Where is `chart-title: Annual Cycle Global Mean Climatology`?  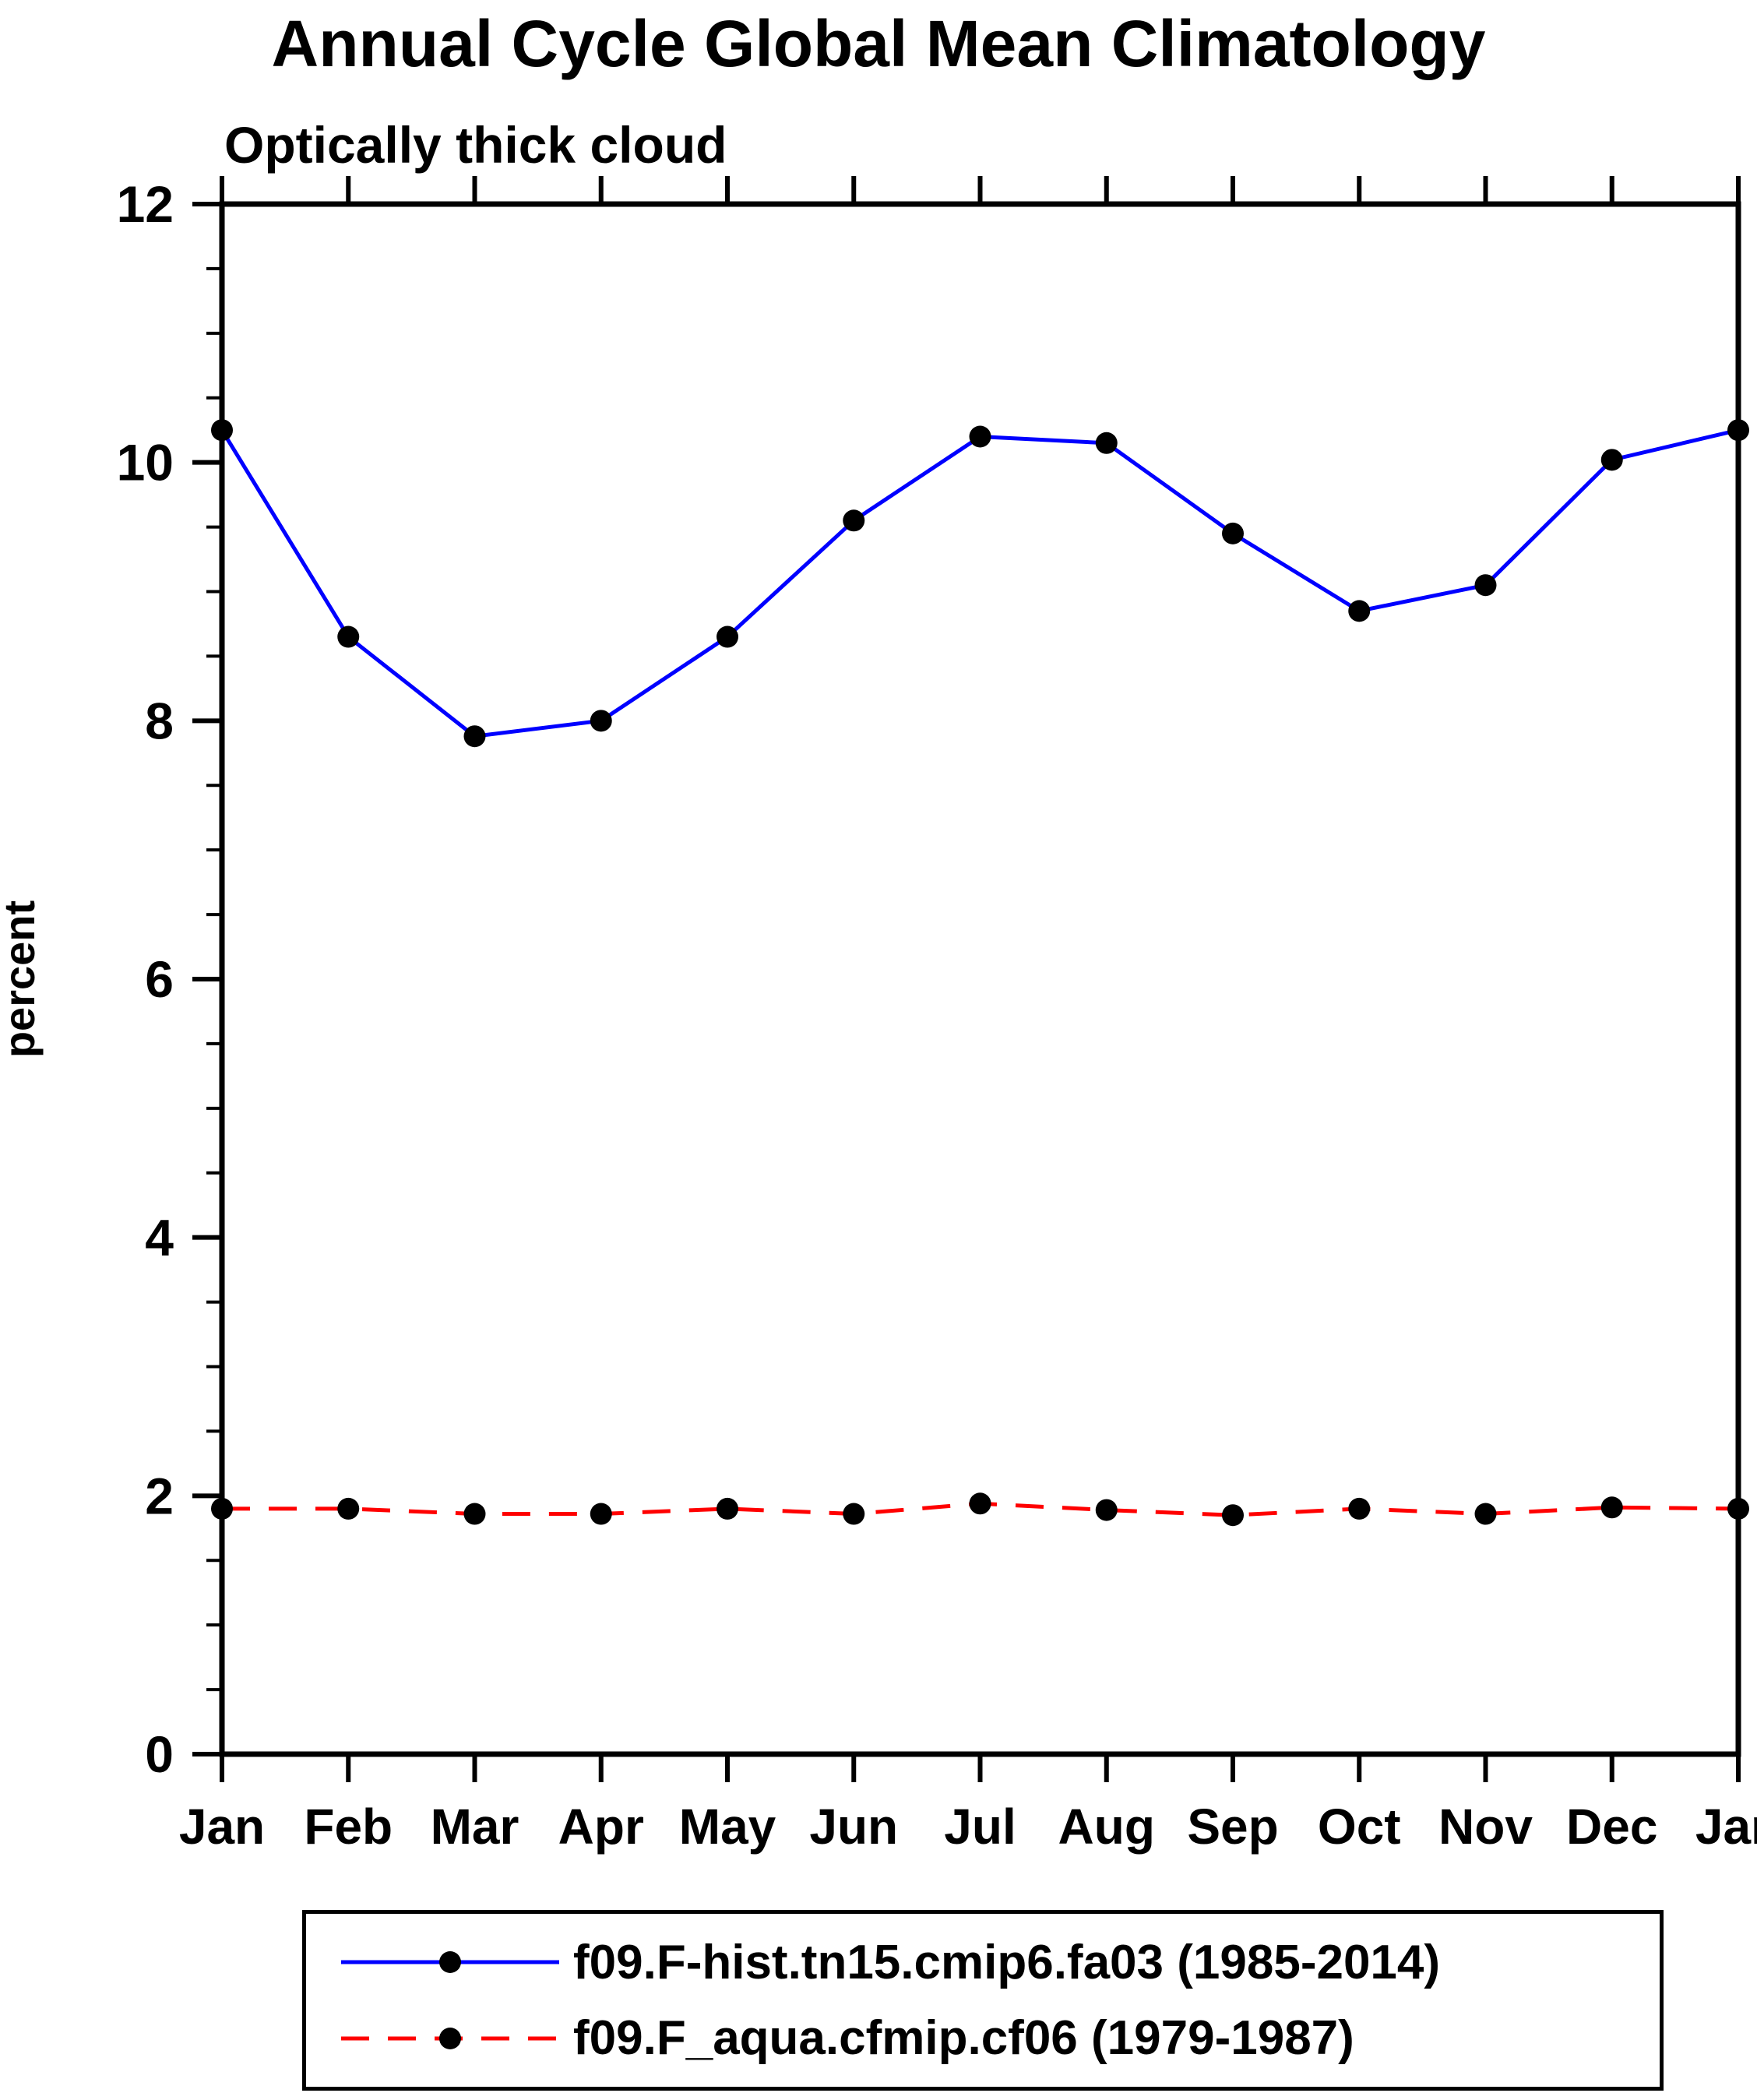
chart-title: Annual Cycle Global Mean Climatology is located at coordinates (878, 43).